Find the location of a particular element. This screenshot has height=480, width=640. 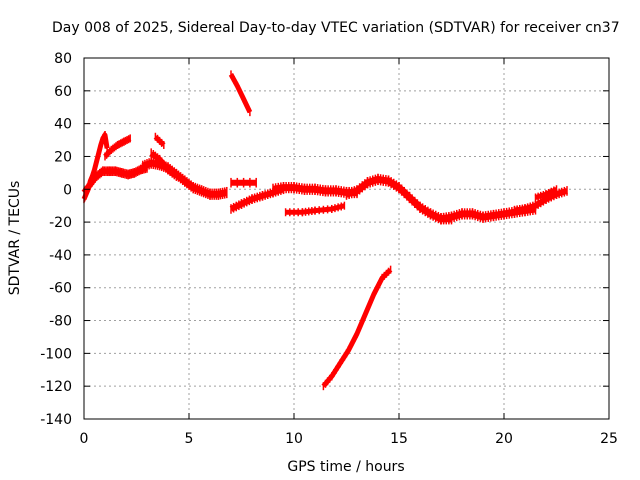

series-low-dash is located at coordinates (315, 209).